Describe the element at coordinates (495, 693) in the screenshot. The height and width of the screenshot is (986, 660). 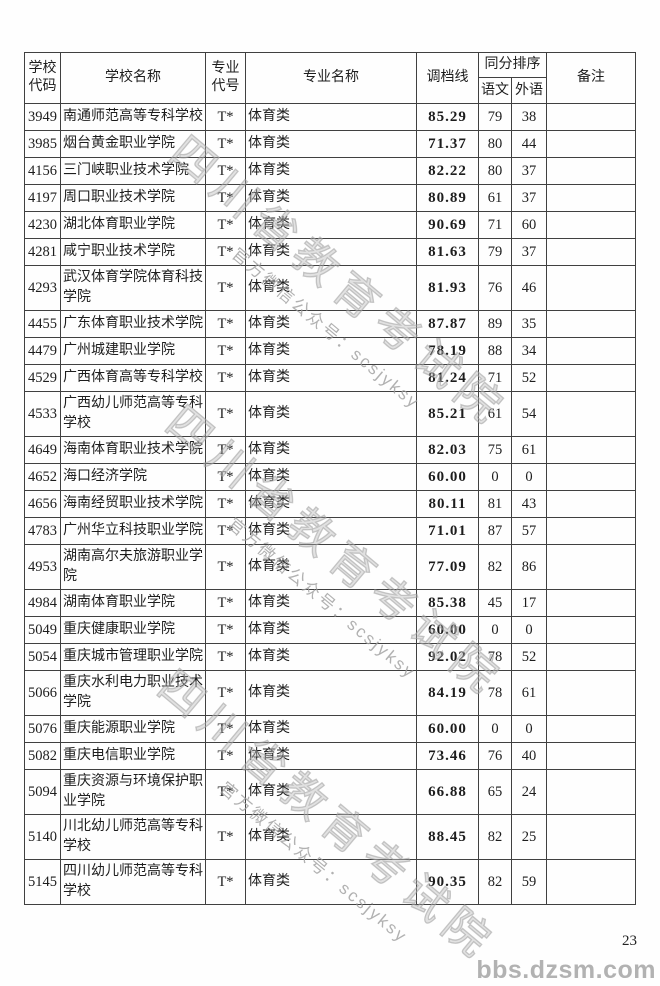
I see `cell-chinese-rank: 78` at that location.